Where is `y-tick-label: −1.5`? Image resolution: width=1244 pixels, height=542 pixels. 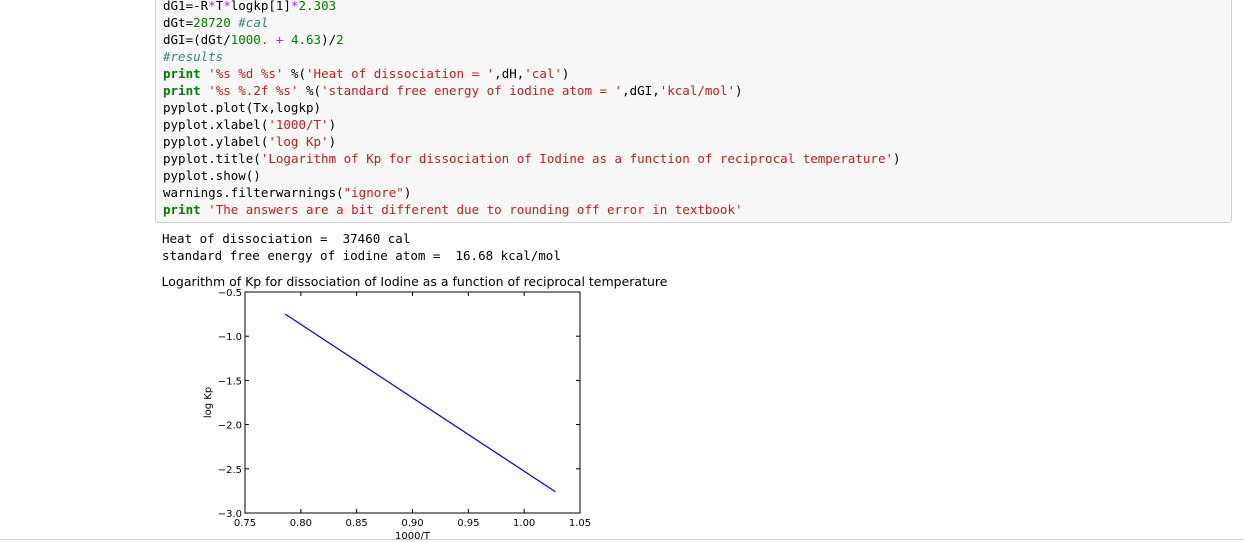 y-tick-label: −1.5 is located at coordinates (230, 381).